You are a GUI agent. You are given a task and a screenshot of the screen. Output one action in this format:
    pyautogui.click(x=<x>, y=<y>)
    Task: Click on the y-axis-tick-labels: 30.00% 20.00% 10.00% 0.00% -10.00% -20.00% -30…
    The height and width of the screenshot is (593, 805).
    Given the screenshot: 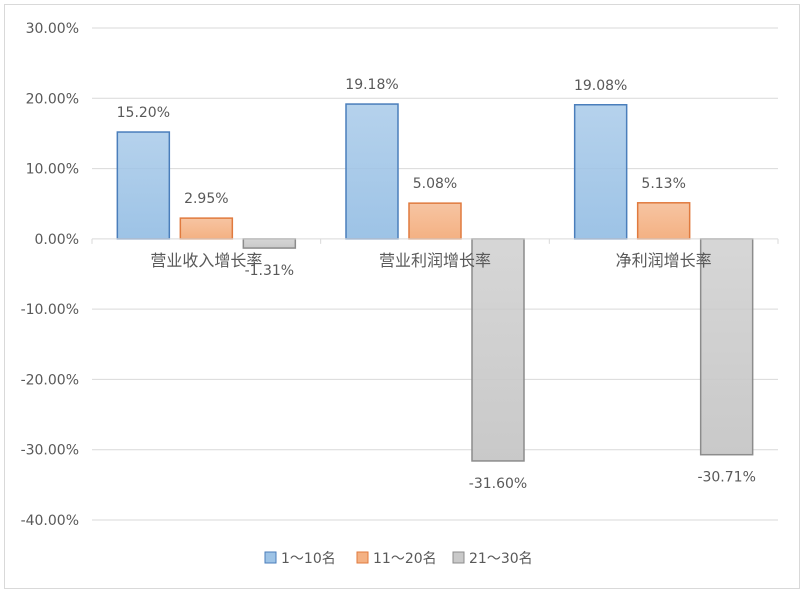 What is the action you would take?
    pyautogui.click(x=50, y=275)
    